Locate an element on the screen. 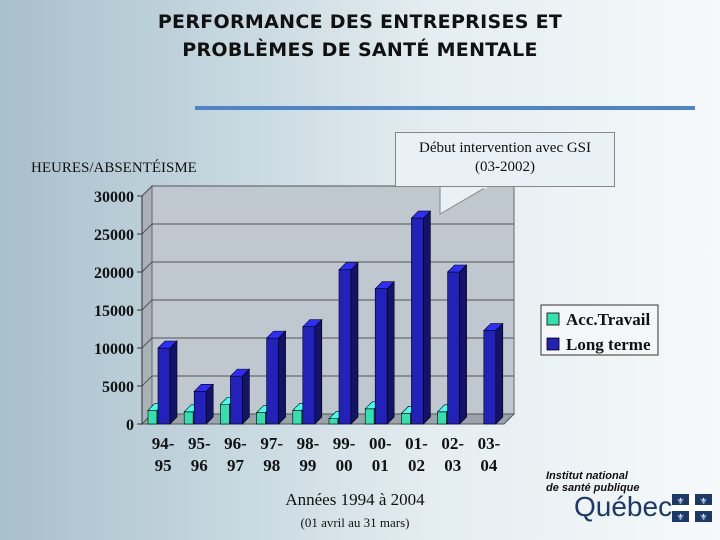 This screenshot has width=720, height=540. y-tick-label: 0 is located at coordinates (130, 425).